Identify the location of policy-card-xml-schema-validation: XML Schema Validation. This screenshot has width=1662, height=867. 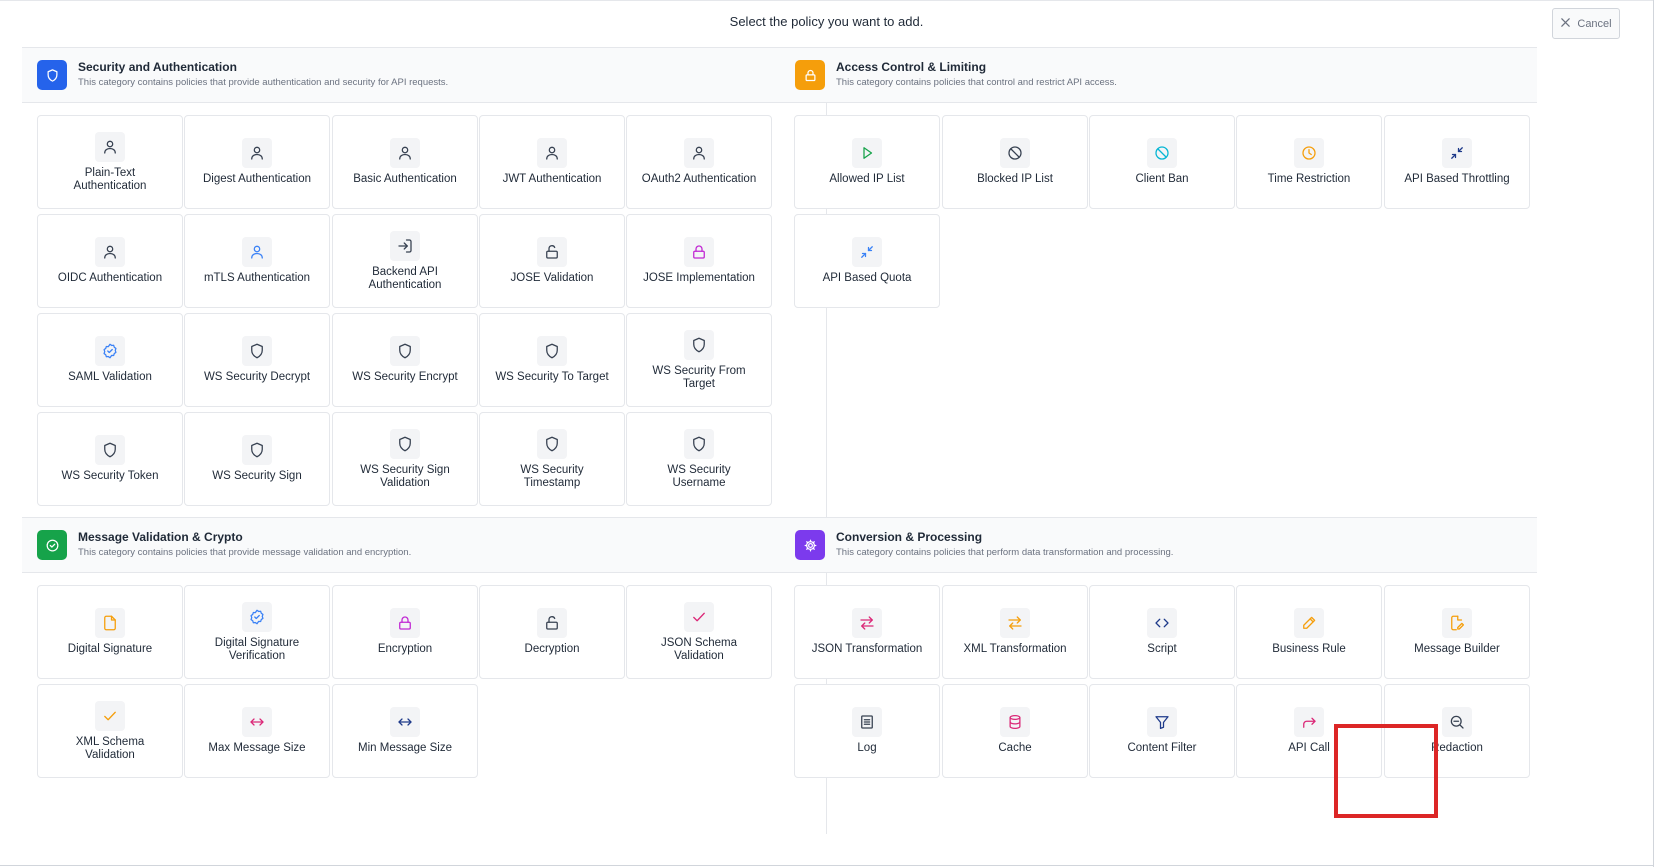
(110, 731).